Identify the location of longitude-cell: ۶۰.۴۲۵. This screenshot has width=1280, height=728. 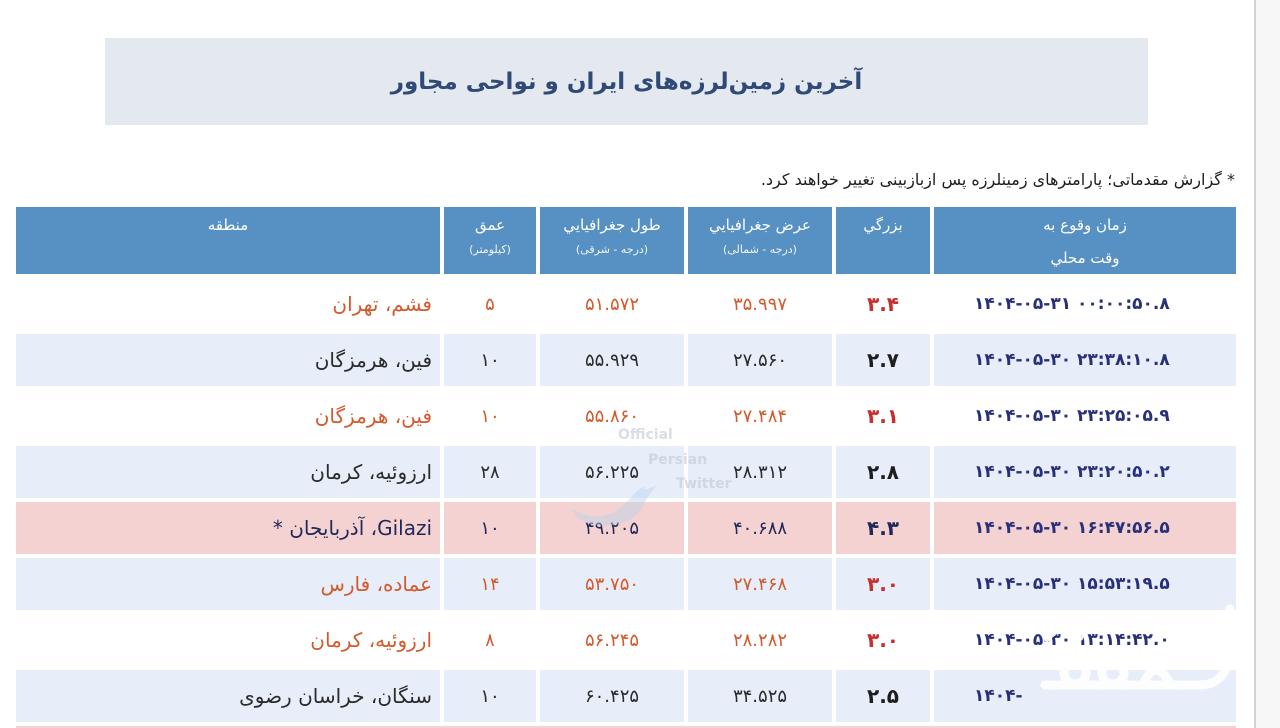
(612, 696).